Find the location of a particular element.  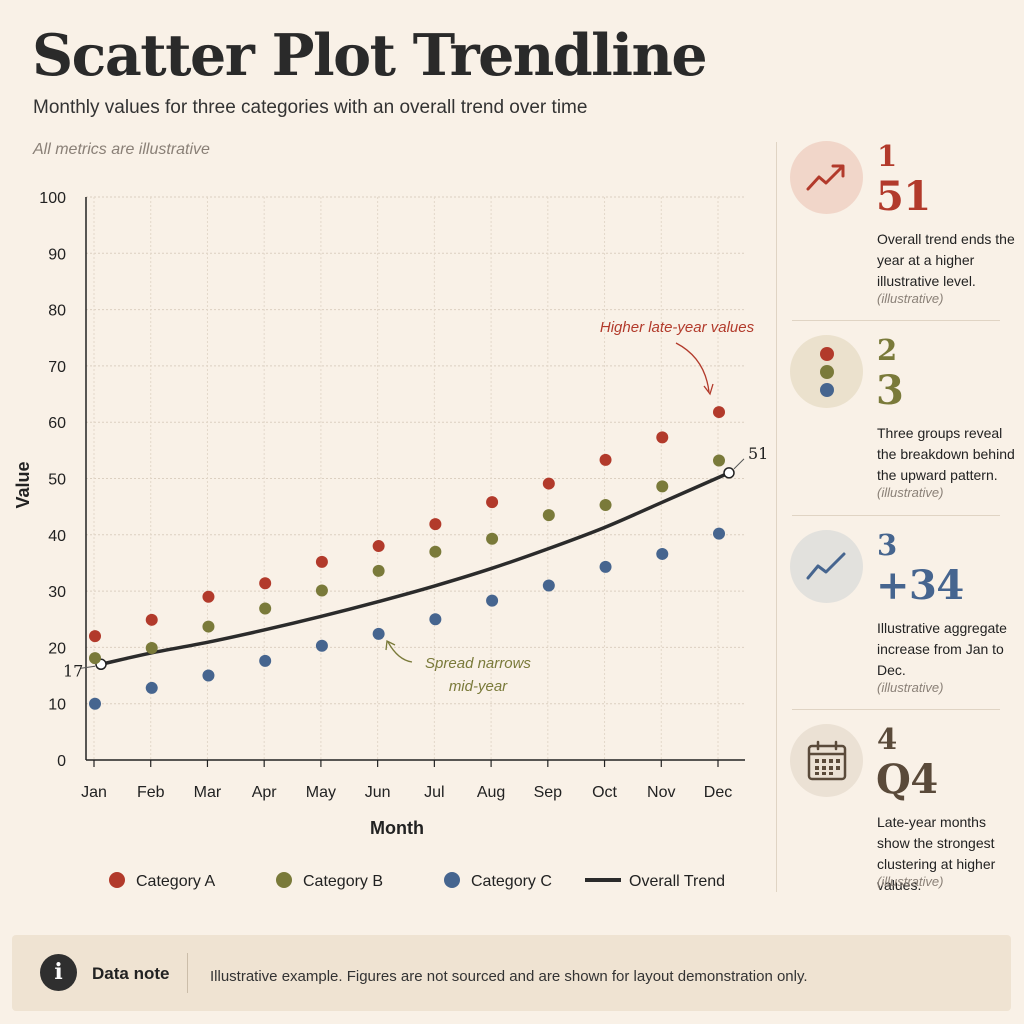

x-tick-label: May is located at coordinates (321, 792).